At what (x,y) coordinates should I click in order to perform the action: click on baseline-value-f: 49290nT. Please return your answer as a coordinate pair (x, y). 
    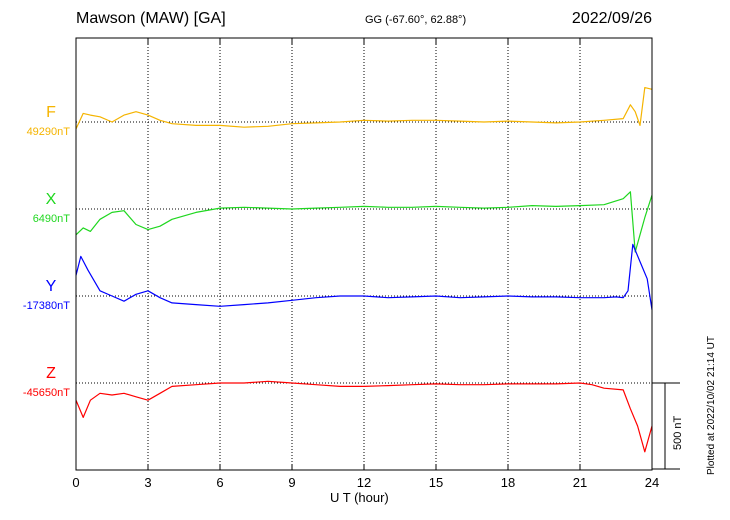
    Looking at the image, I should click on (48, 132).